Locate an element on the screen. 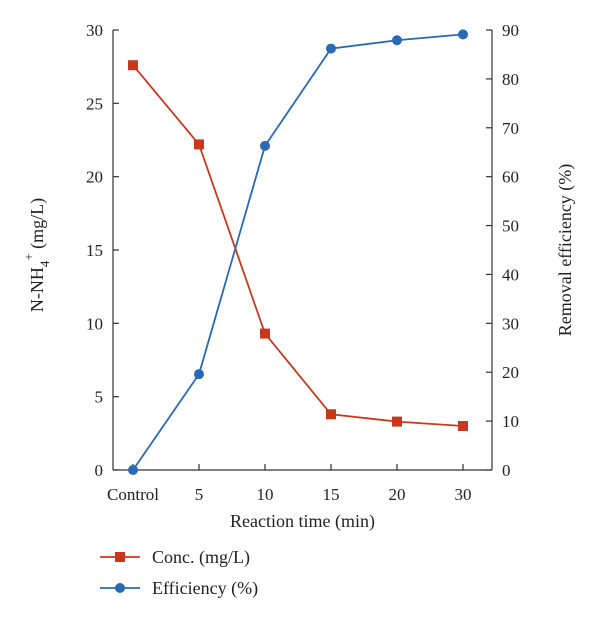 This screenshot has height=620, width=600. left-tick-label: 15 is located at coordinates (94, 250).